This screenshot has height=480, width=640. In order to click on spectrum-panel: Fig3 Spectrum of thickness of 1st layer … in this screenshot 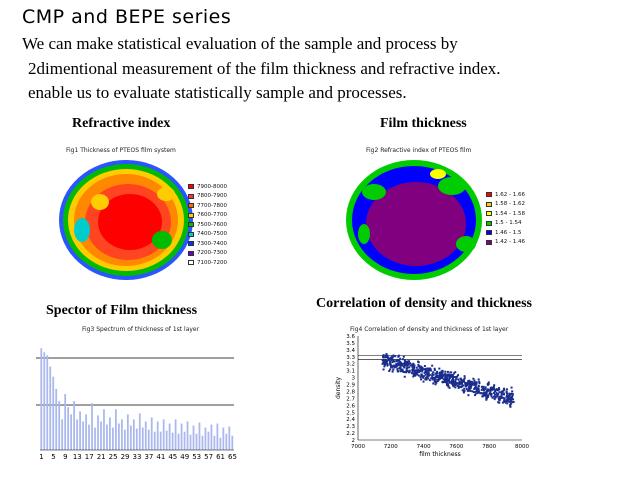, I will do `click(135, 396)`.